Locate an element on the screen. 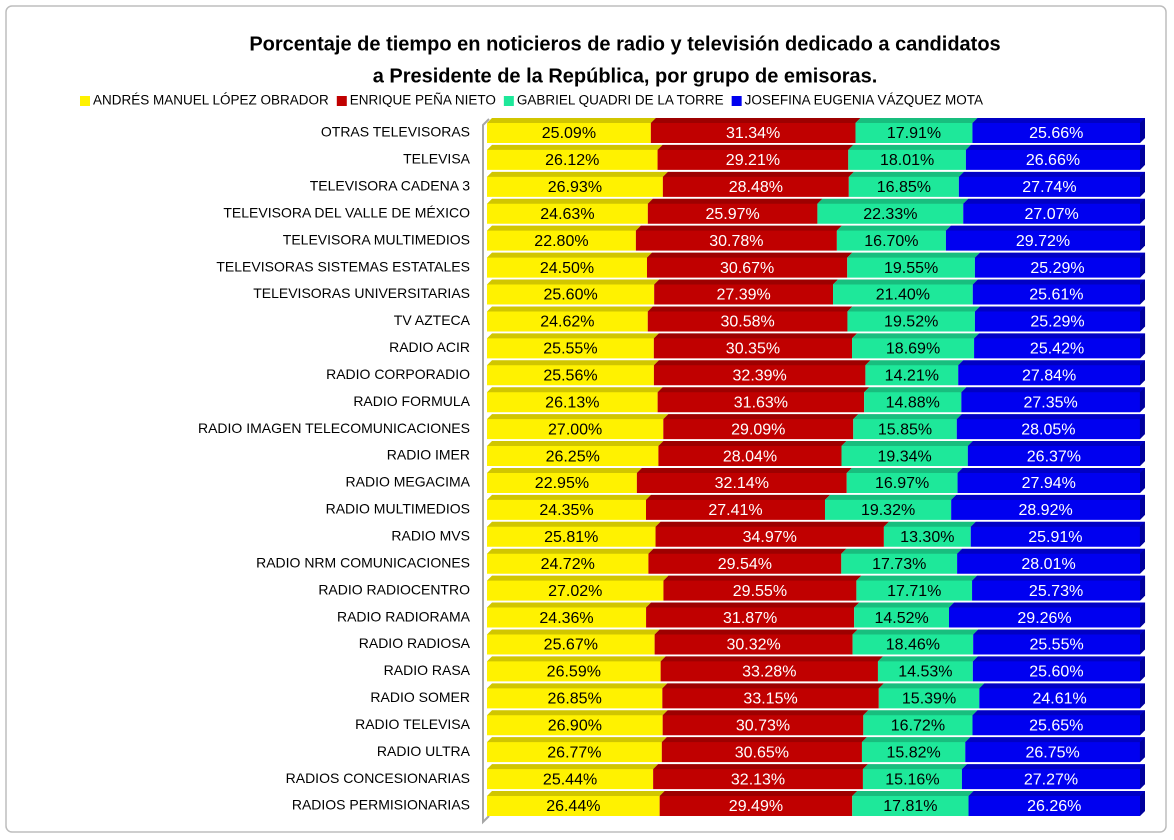 The width and height of the screenshot is (1174, 840). data-label: 14.52% is located at coordinates (901, 618).